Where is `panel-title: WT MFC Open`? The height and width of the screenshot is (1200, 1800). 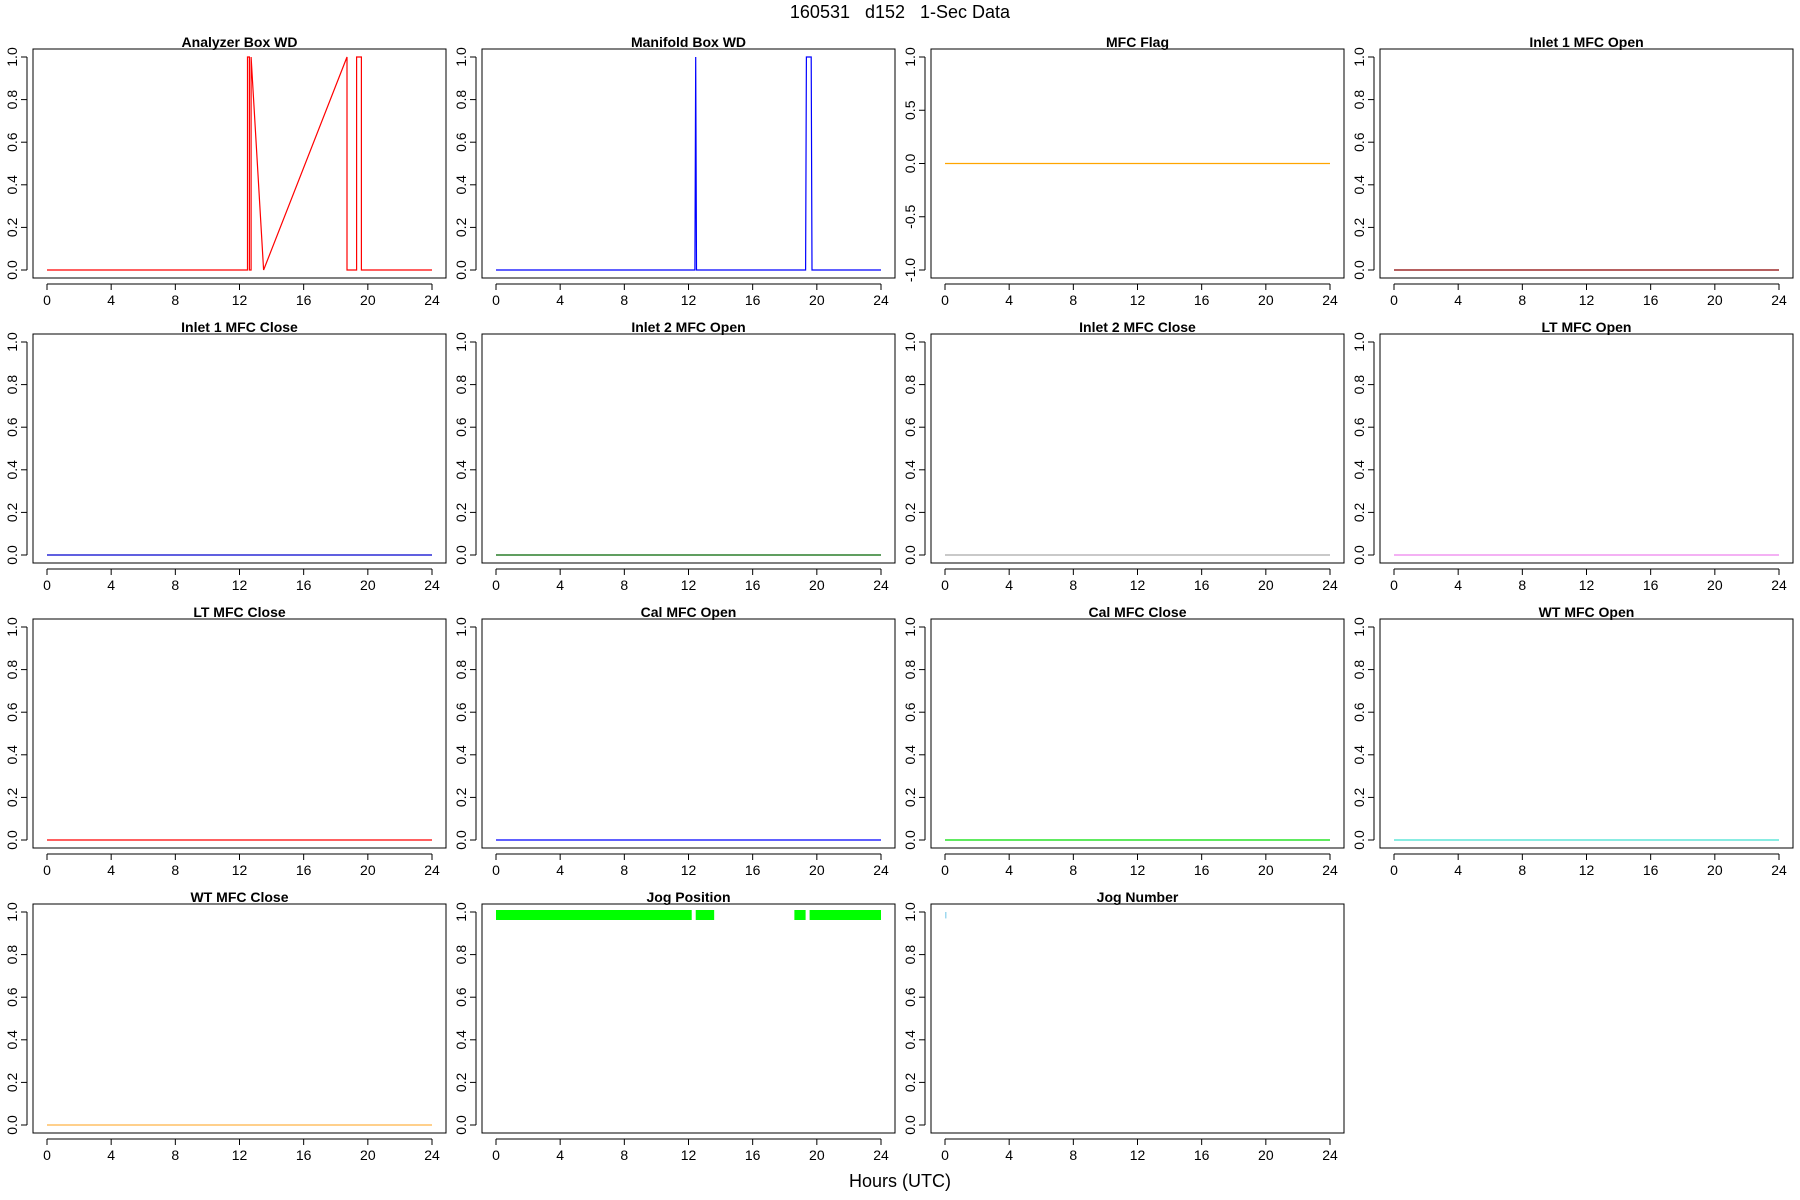
panel-title: WT MFC Open is located at coordinates (1587, 612).